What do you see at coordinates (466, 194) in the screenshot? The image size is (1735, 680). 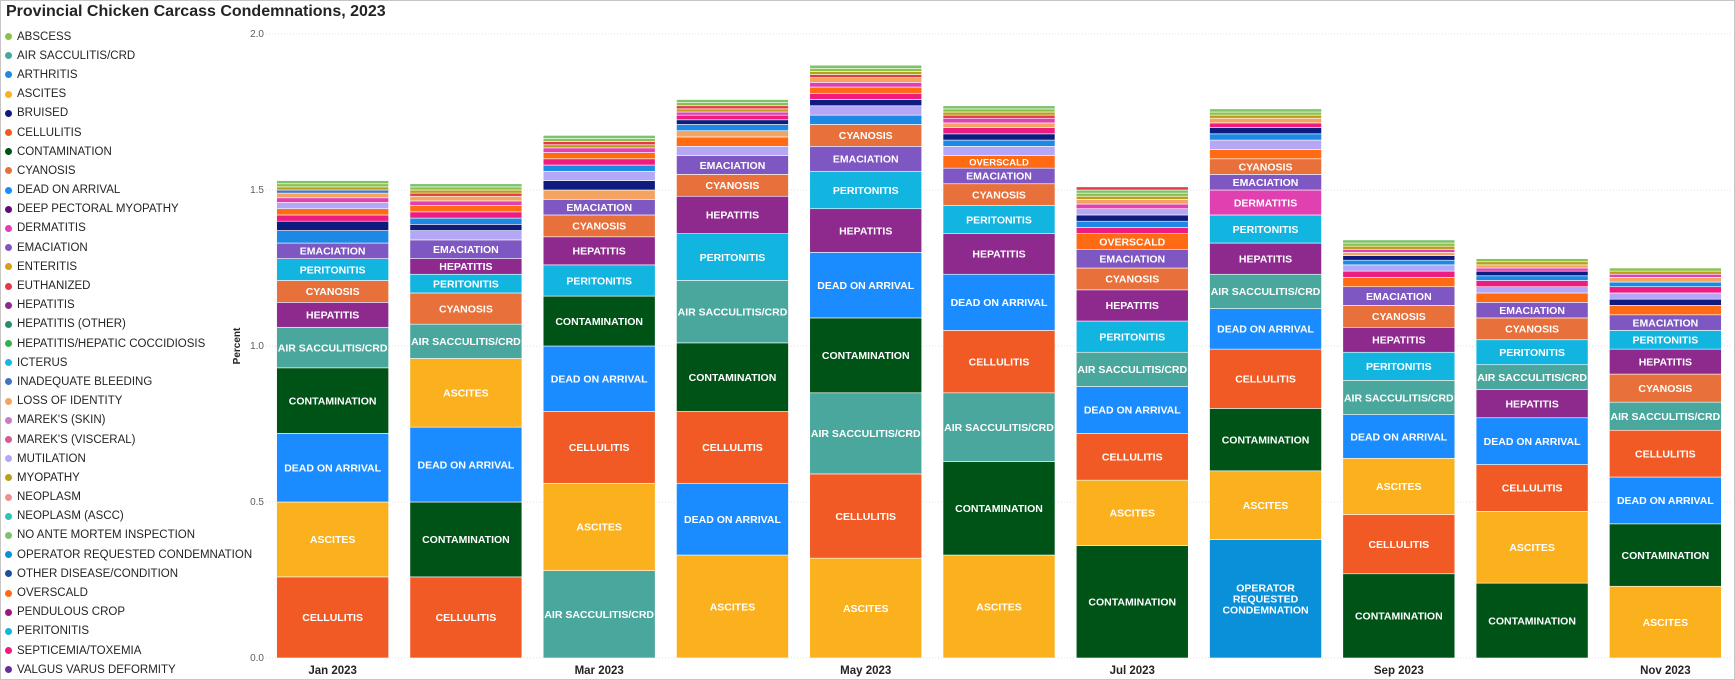 I see `bar-segment-euthanized` at bounding box center [466, 194].